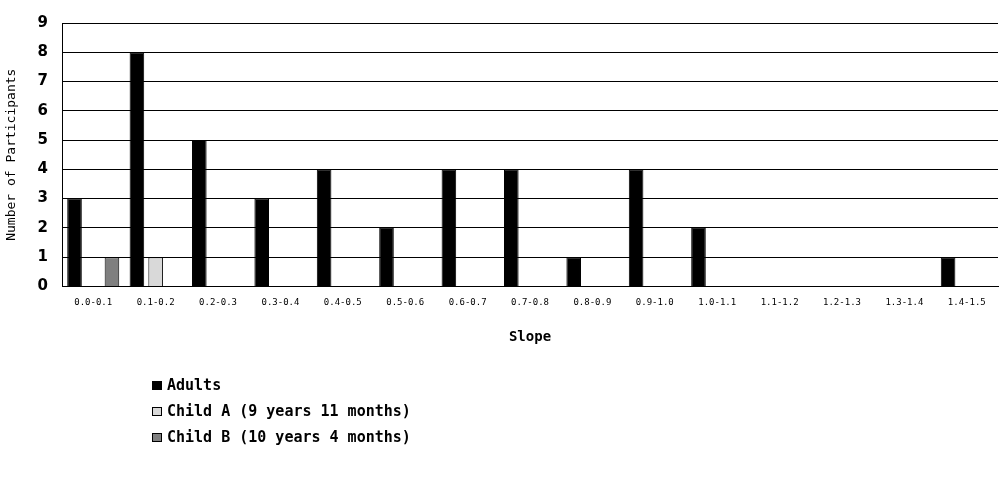 The image size is (1004, 487). I want to click on legend-label: Child B (10 years 4 months), so click(289, 437).